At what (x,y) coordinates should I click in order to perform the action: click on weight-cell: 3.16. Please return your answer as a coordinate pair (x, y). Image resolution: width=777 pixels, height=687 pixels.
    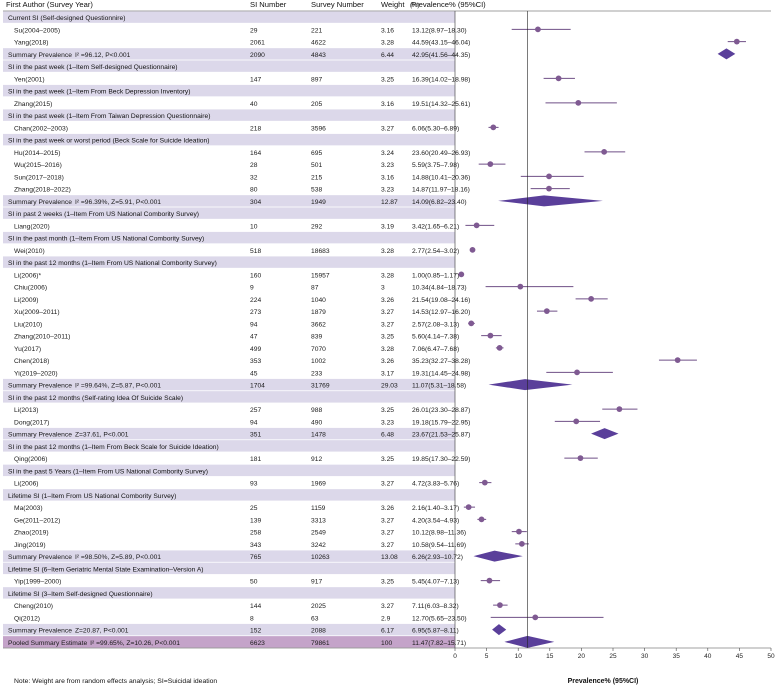
    Looking at the image, I should click on (387, 104).